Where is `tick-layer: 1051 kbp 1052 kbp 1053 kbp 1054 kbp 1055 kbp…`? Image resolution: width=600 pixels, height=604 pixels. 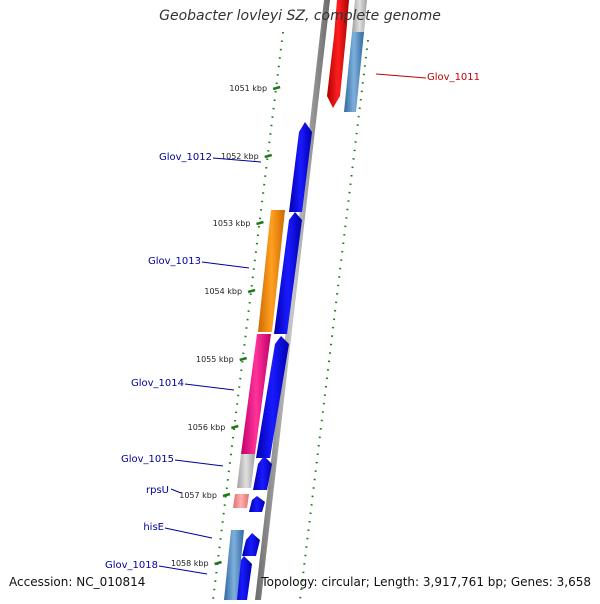 tick-layer: 1051 kbp 1052 kbp 1053 kbp 1054 kbp 1055 kbp… is located at coordinates (226, 326).